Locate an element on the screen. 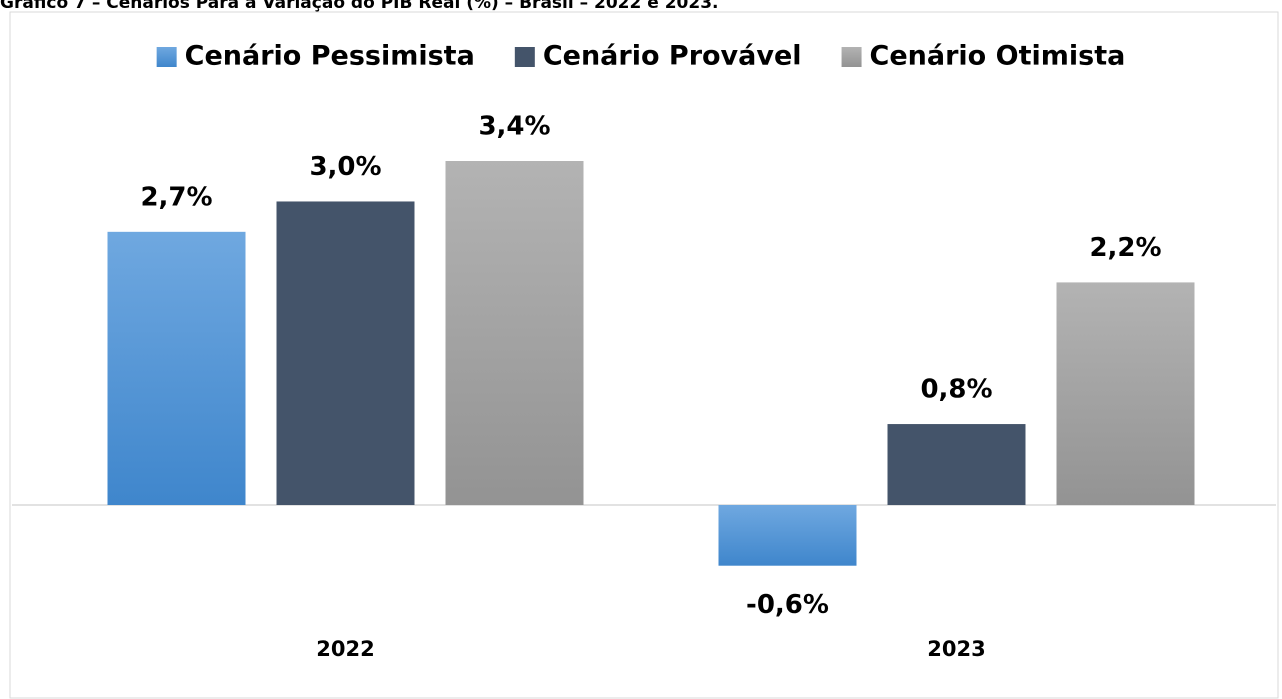 Image resolution: width=1282 pixels, height=699 pixels. value-label: 3,4% is located at coordinates (514, 127).